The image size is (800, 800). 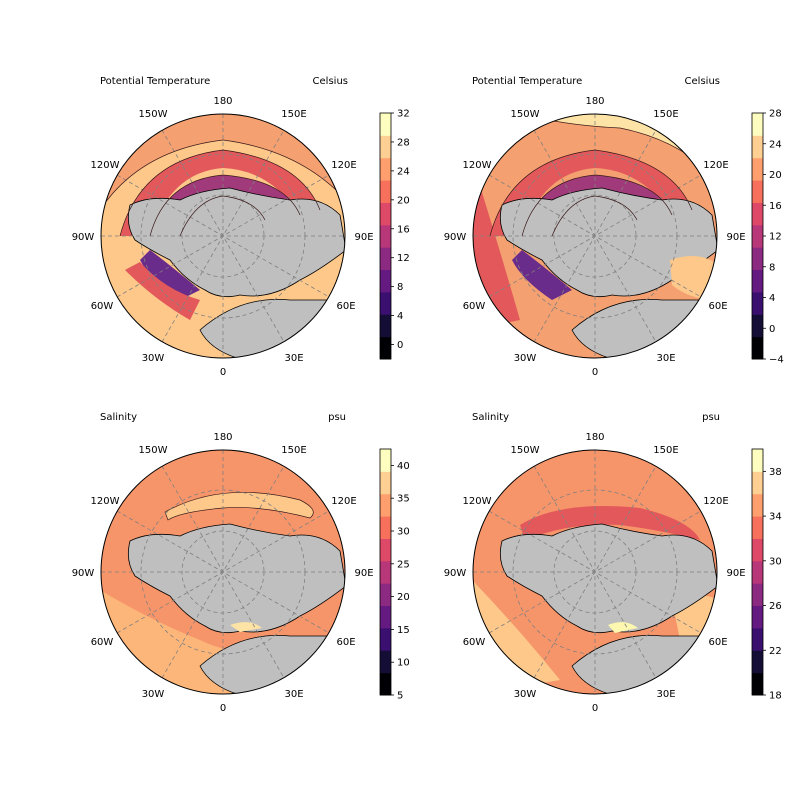 I want to click on graticule, so click(x=223, y=236).